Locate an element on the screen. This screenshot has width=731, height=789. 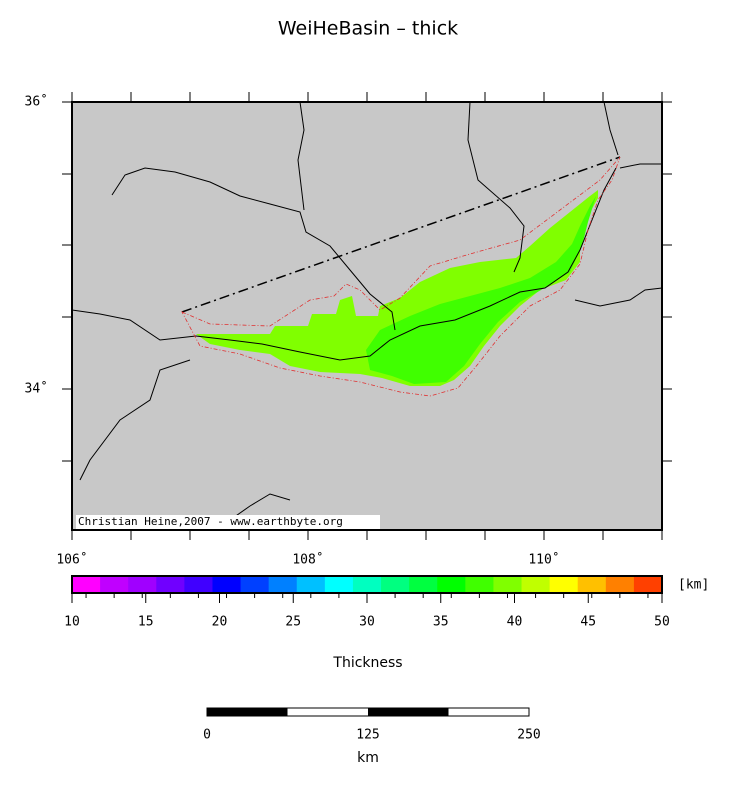
colorbar-tick-label: 10 is located at coordinates (72, 622).